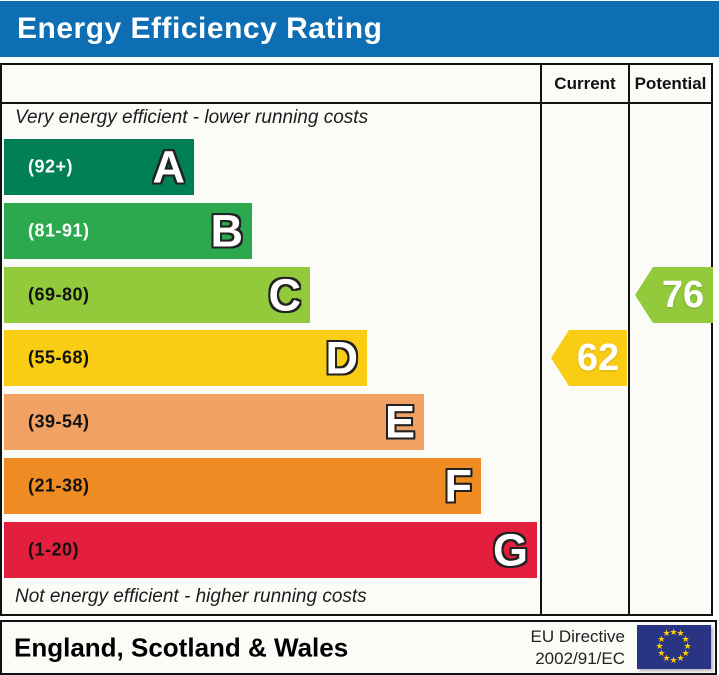  Describe the element at coordinates (51, 166) in the screenshot. I see `band-range-label: (92+)` at that location.